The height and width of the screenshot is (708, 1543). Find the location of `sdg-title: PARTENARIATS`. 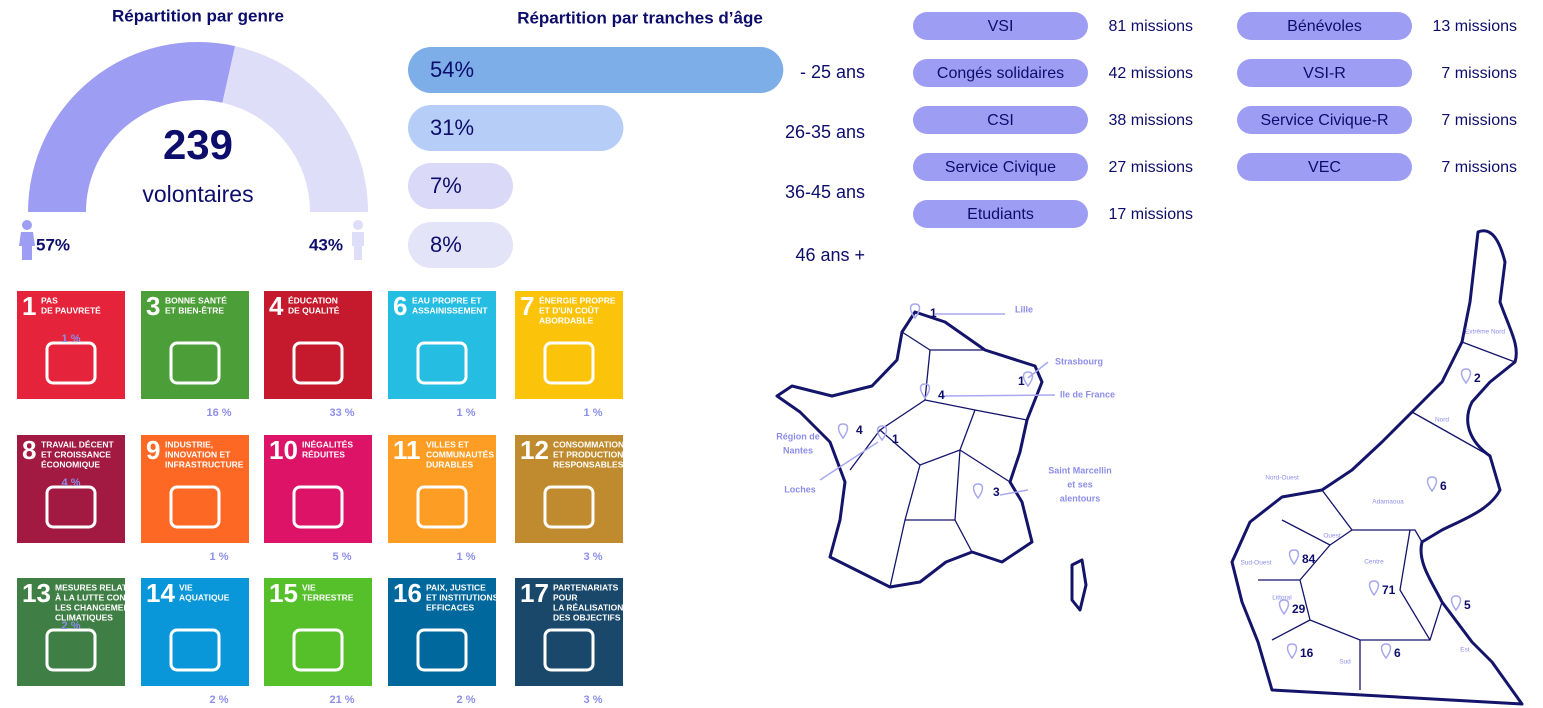

sdg-title: PARTENARIATS is located at coordinates (586, 587).